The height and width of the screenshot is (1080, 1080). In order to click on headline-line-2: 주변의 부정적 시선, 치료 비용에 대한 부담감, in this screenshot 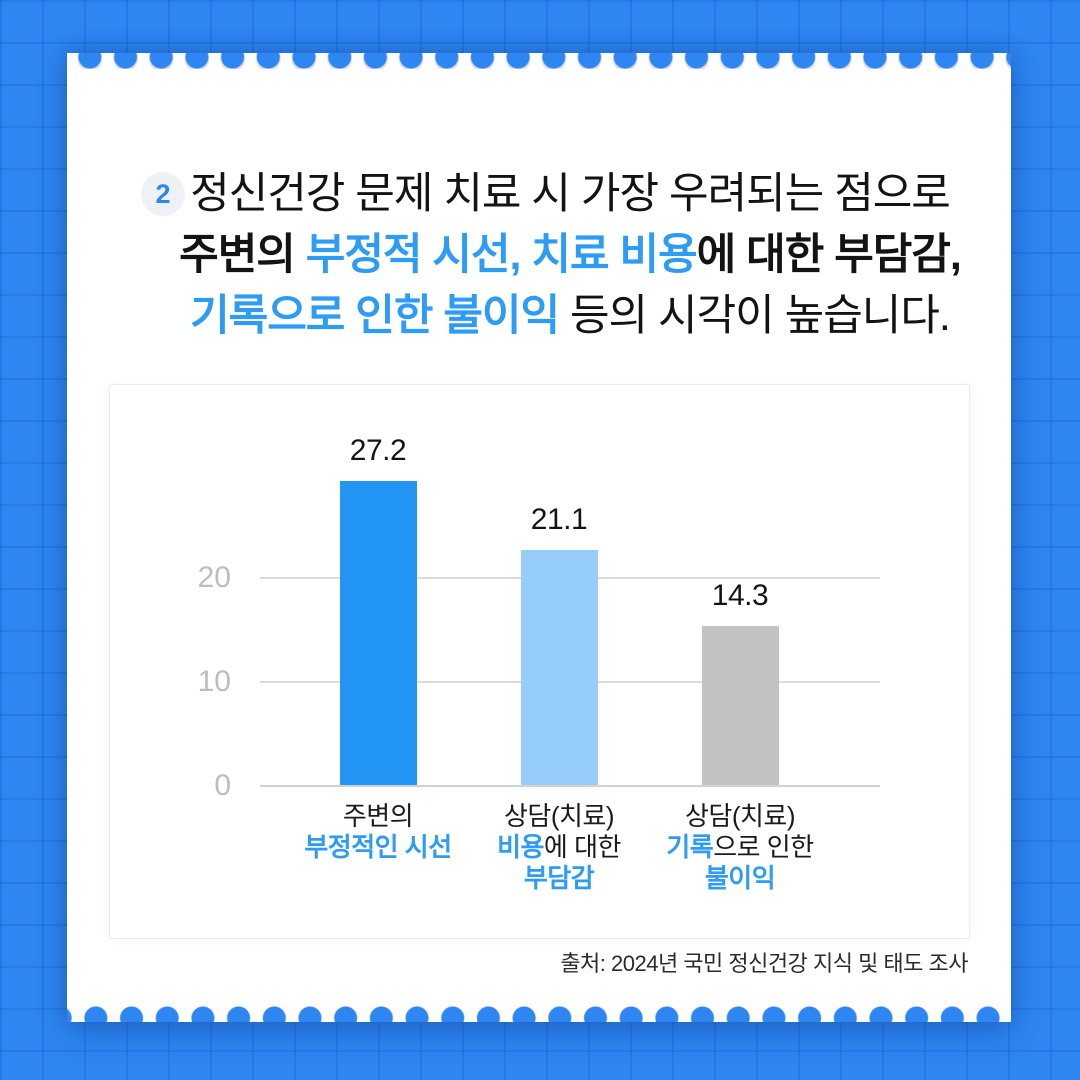, I will do `click(570, 255)`.